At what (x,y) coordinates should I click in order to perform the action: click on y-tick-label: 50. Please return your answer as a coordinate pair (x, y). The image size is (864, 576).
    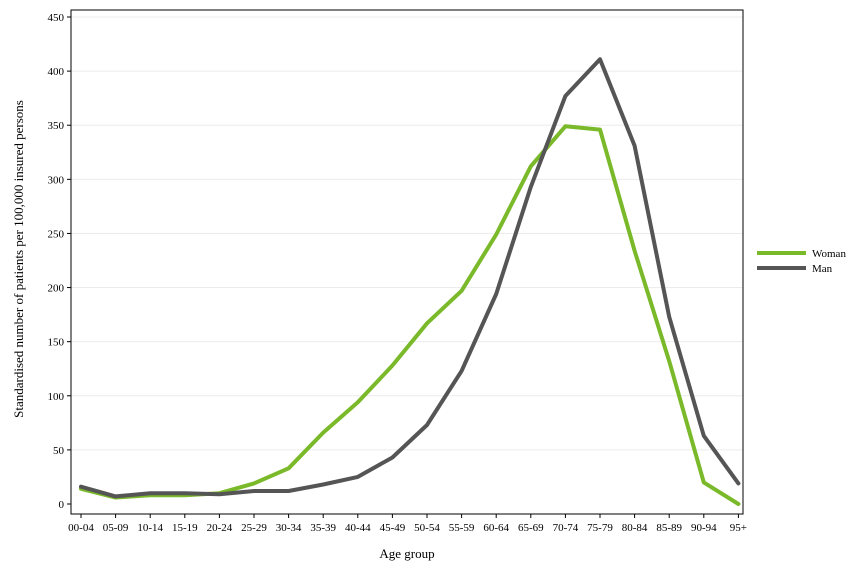
    Looking at the image, I should click on (59, 451).